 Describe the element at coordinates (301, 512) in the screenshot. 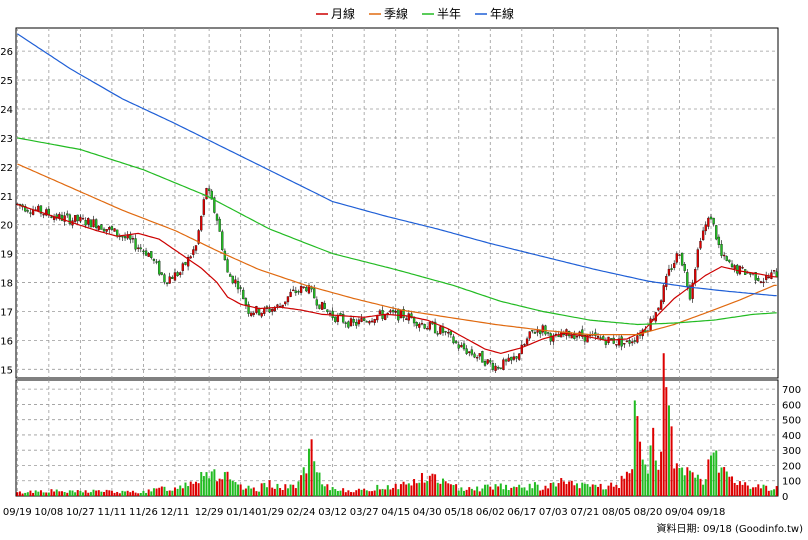

I see `x-tick-label: 02/24` at that location.